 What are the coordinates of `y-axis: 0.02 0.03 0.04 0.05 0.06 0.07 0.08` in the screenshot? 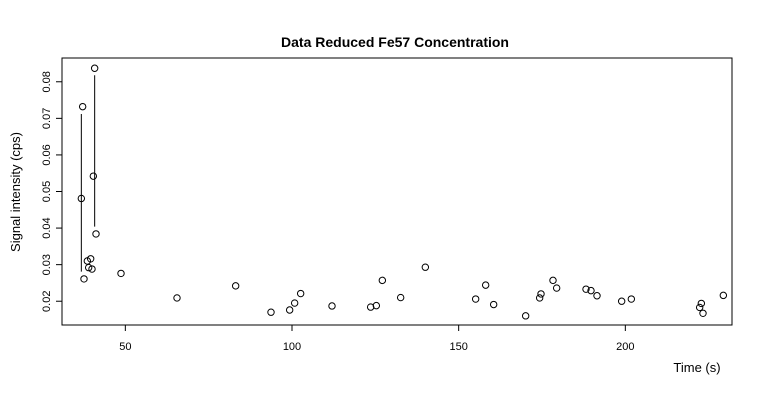 It's located at (52, 191).